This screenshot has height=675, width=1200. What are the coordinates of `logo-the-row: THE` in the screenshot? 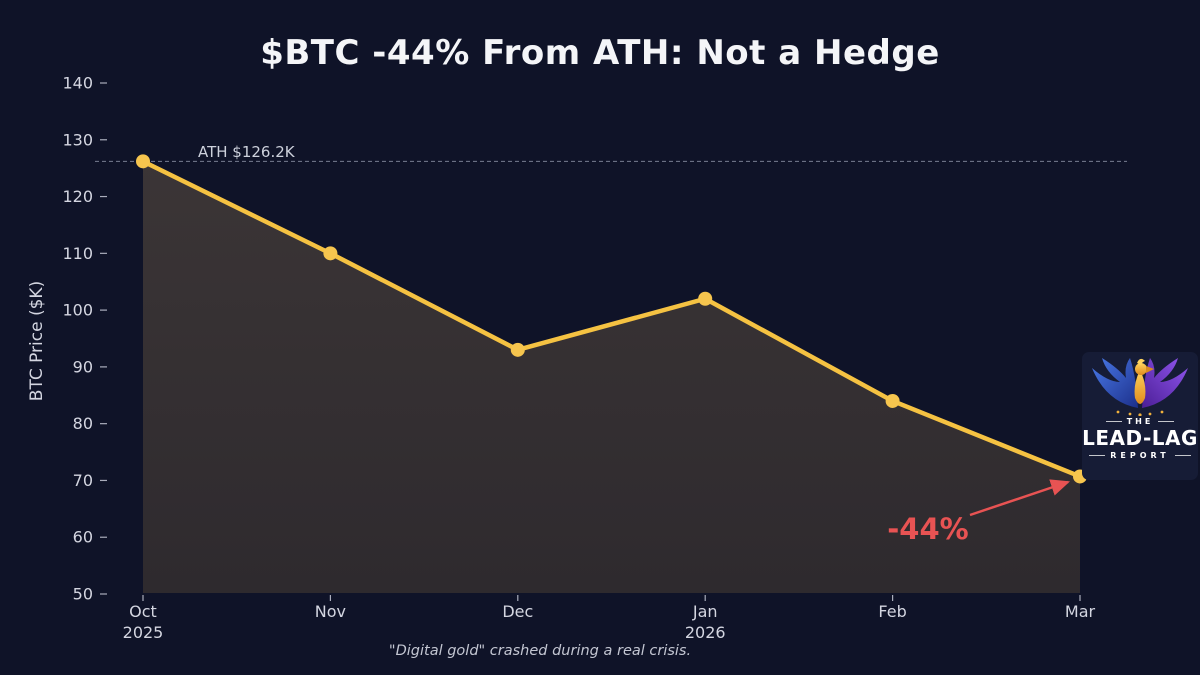 It's located at (1140, 421).